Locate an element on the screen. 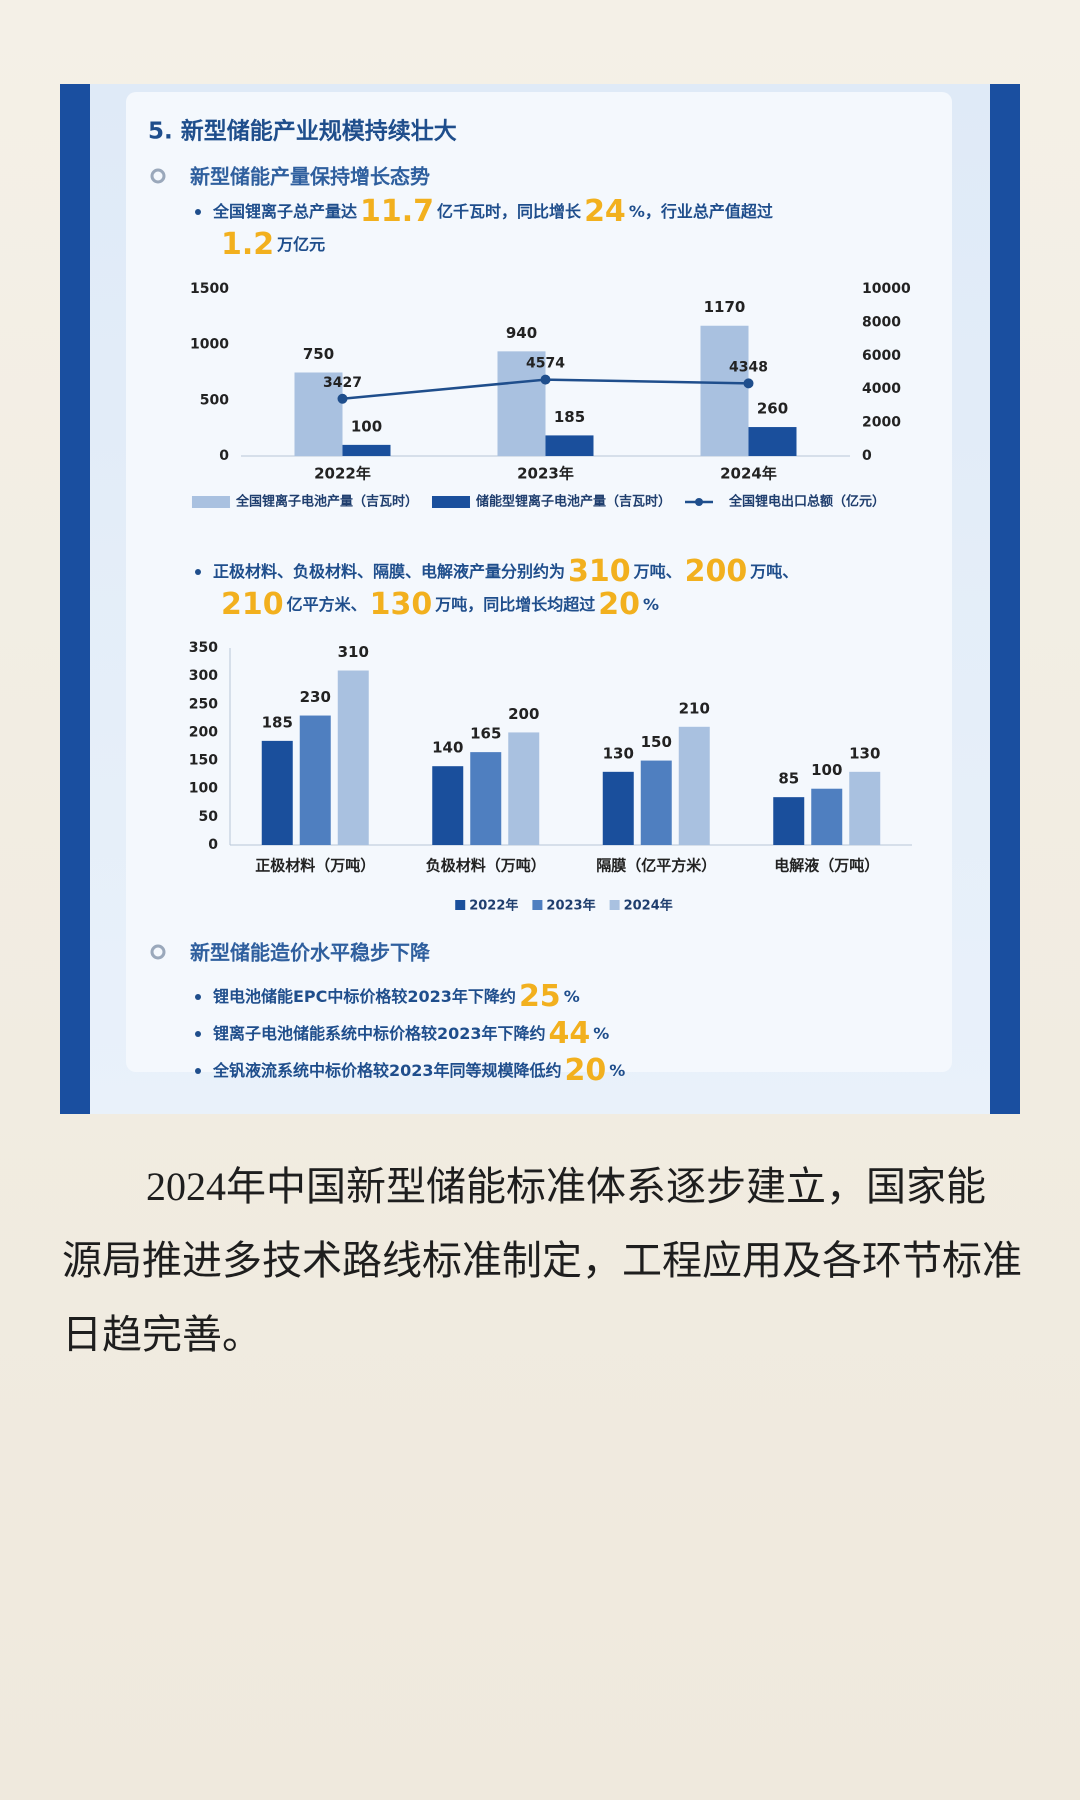  x-tick-label: 2023年 is located at coordinates (545, 474).